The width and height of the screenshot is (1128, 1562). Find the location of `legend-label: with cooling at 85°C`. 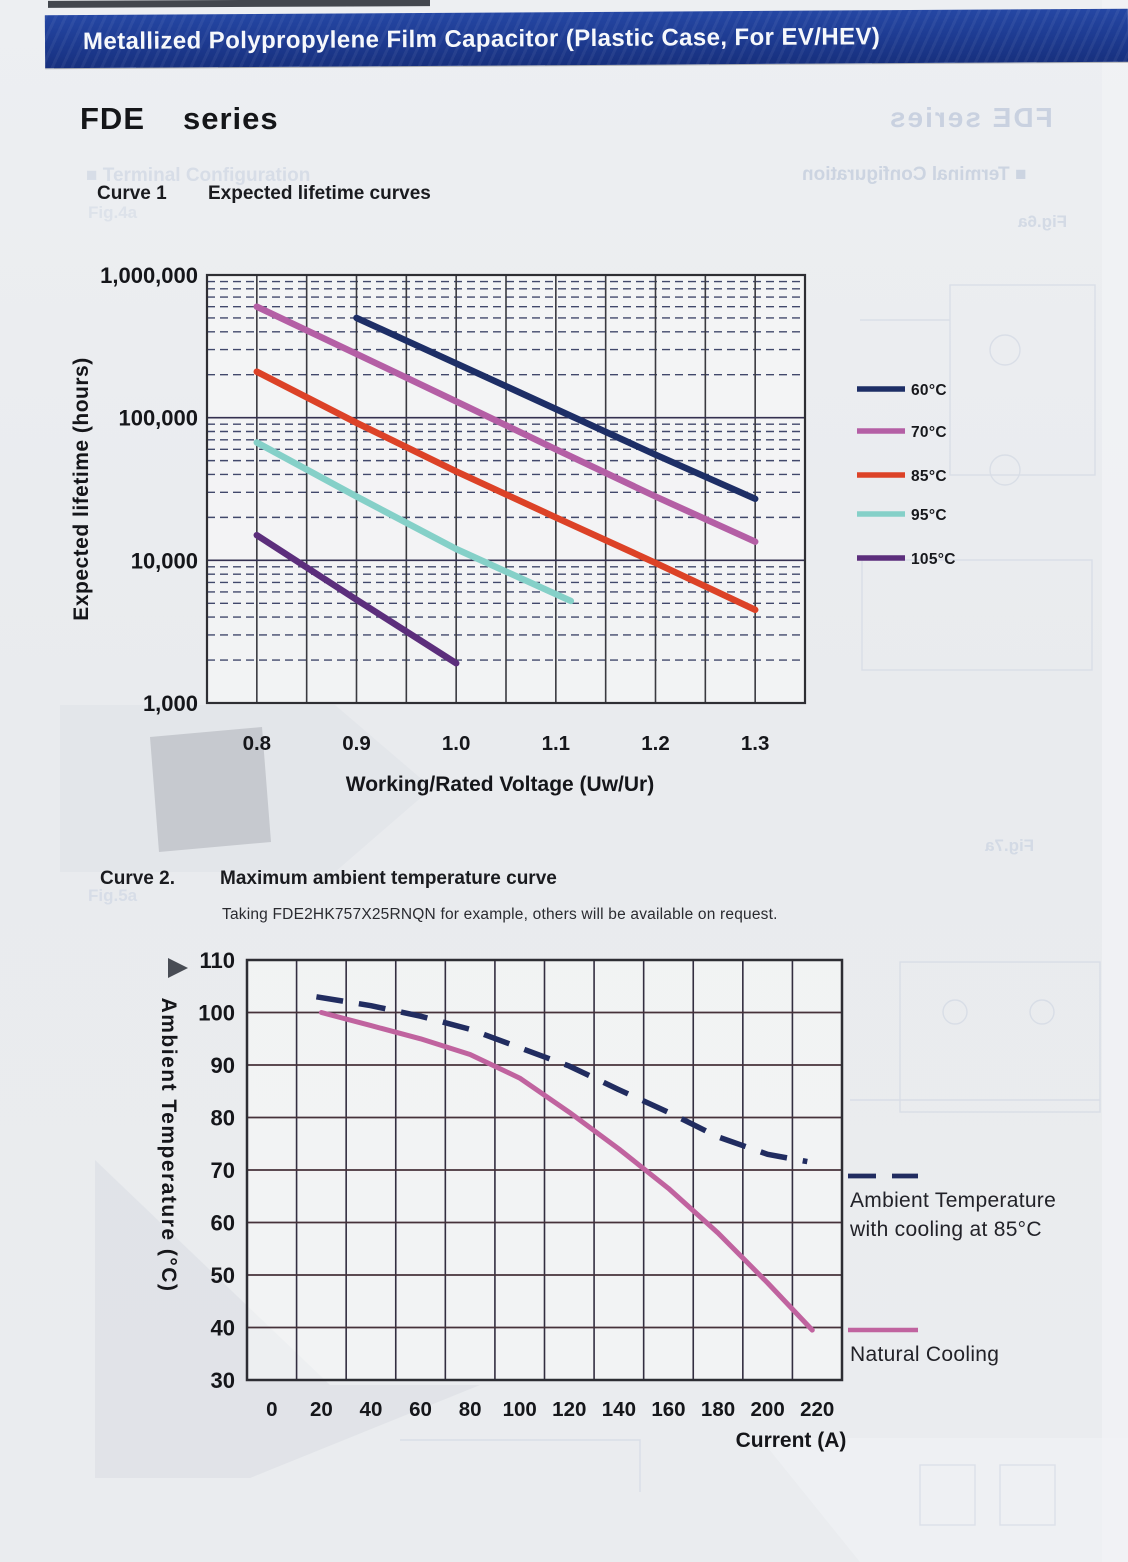

legend-label: with cooling at 85°C is located at coordinates (945, 1229).